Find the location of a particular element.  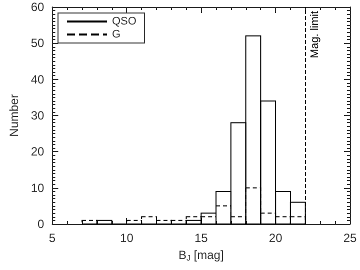

y-tick-label: 60 is located at coordinates (37, 7).